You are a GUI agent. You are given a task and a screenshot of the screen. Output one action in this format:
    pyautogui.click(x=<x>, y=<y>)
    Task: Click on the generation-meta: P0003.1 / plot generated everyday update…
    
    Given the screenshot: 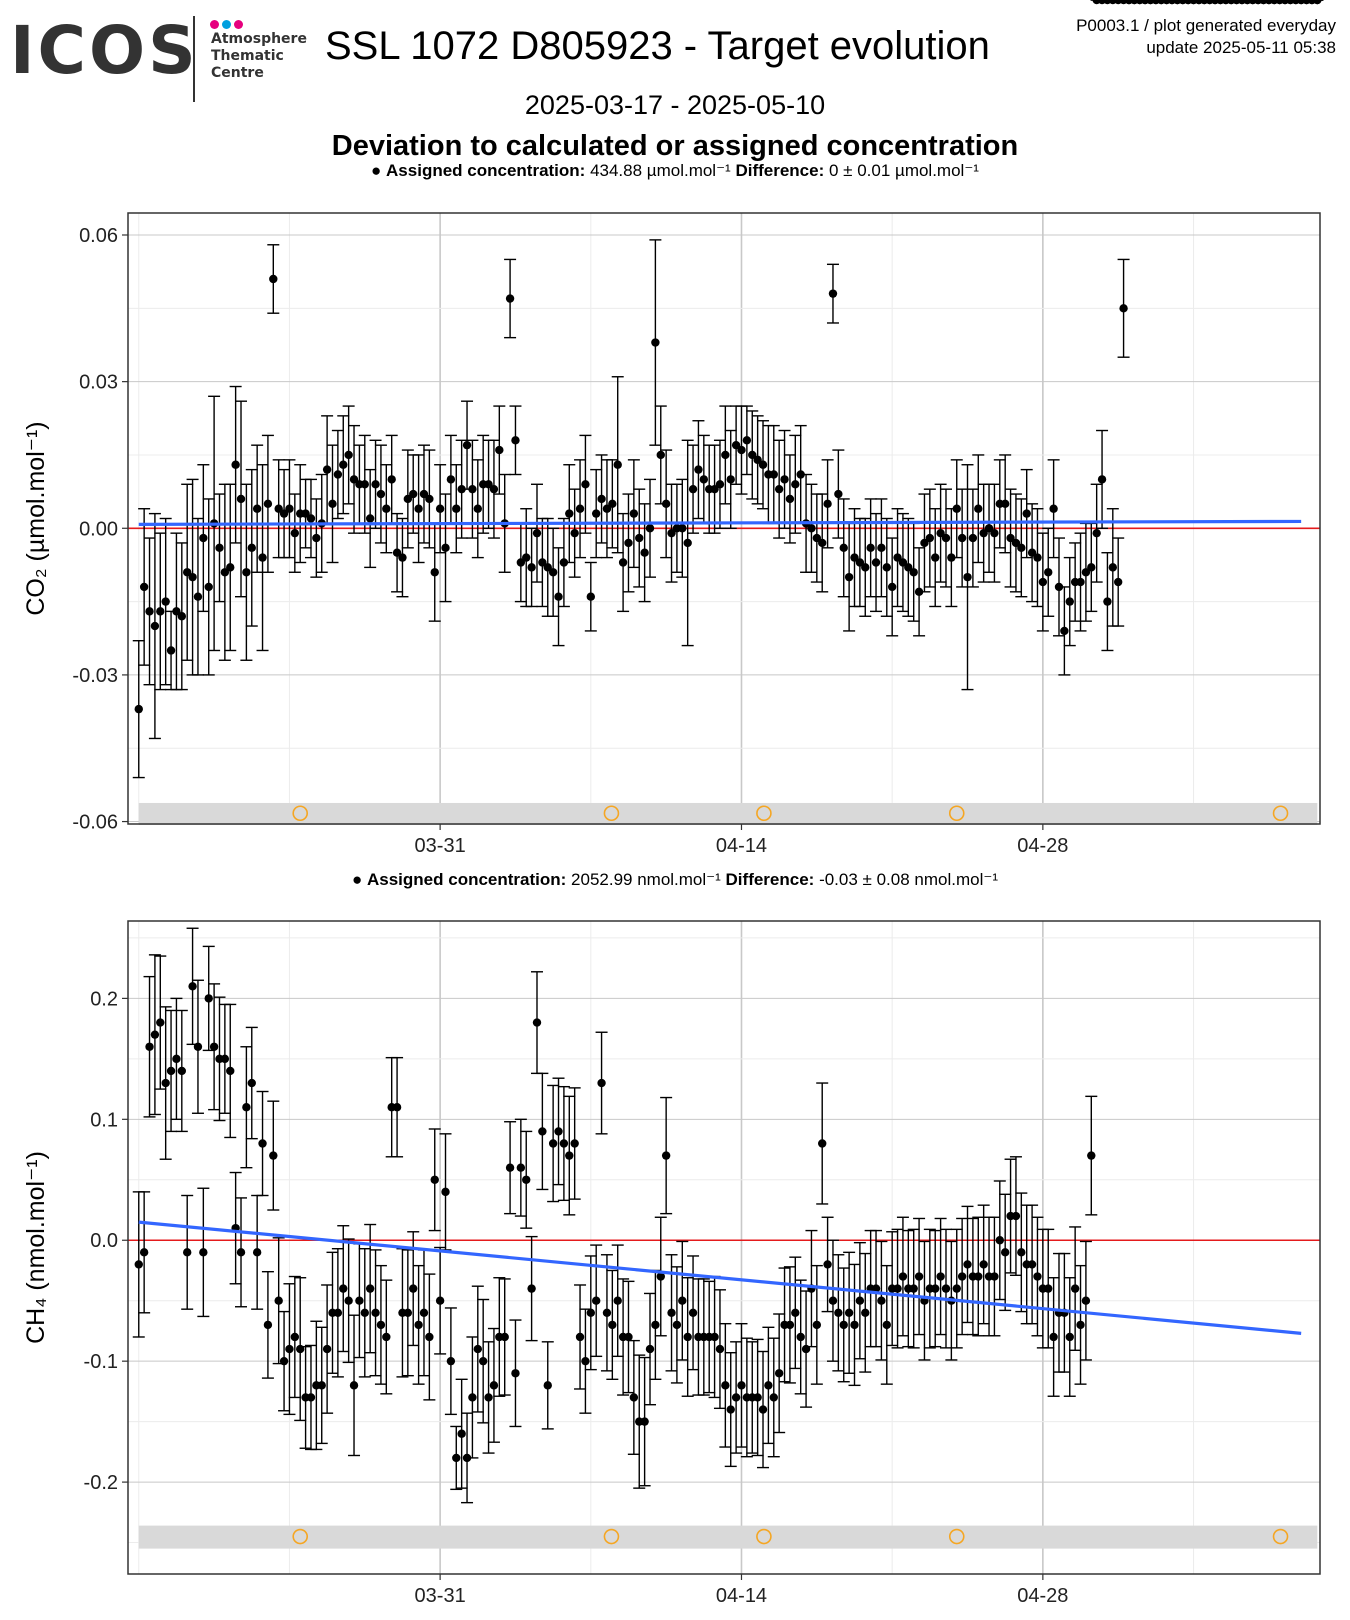 What is the action you would take?
    pyautogui.click(x=1206, y=37)
    